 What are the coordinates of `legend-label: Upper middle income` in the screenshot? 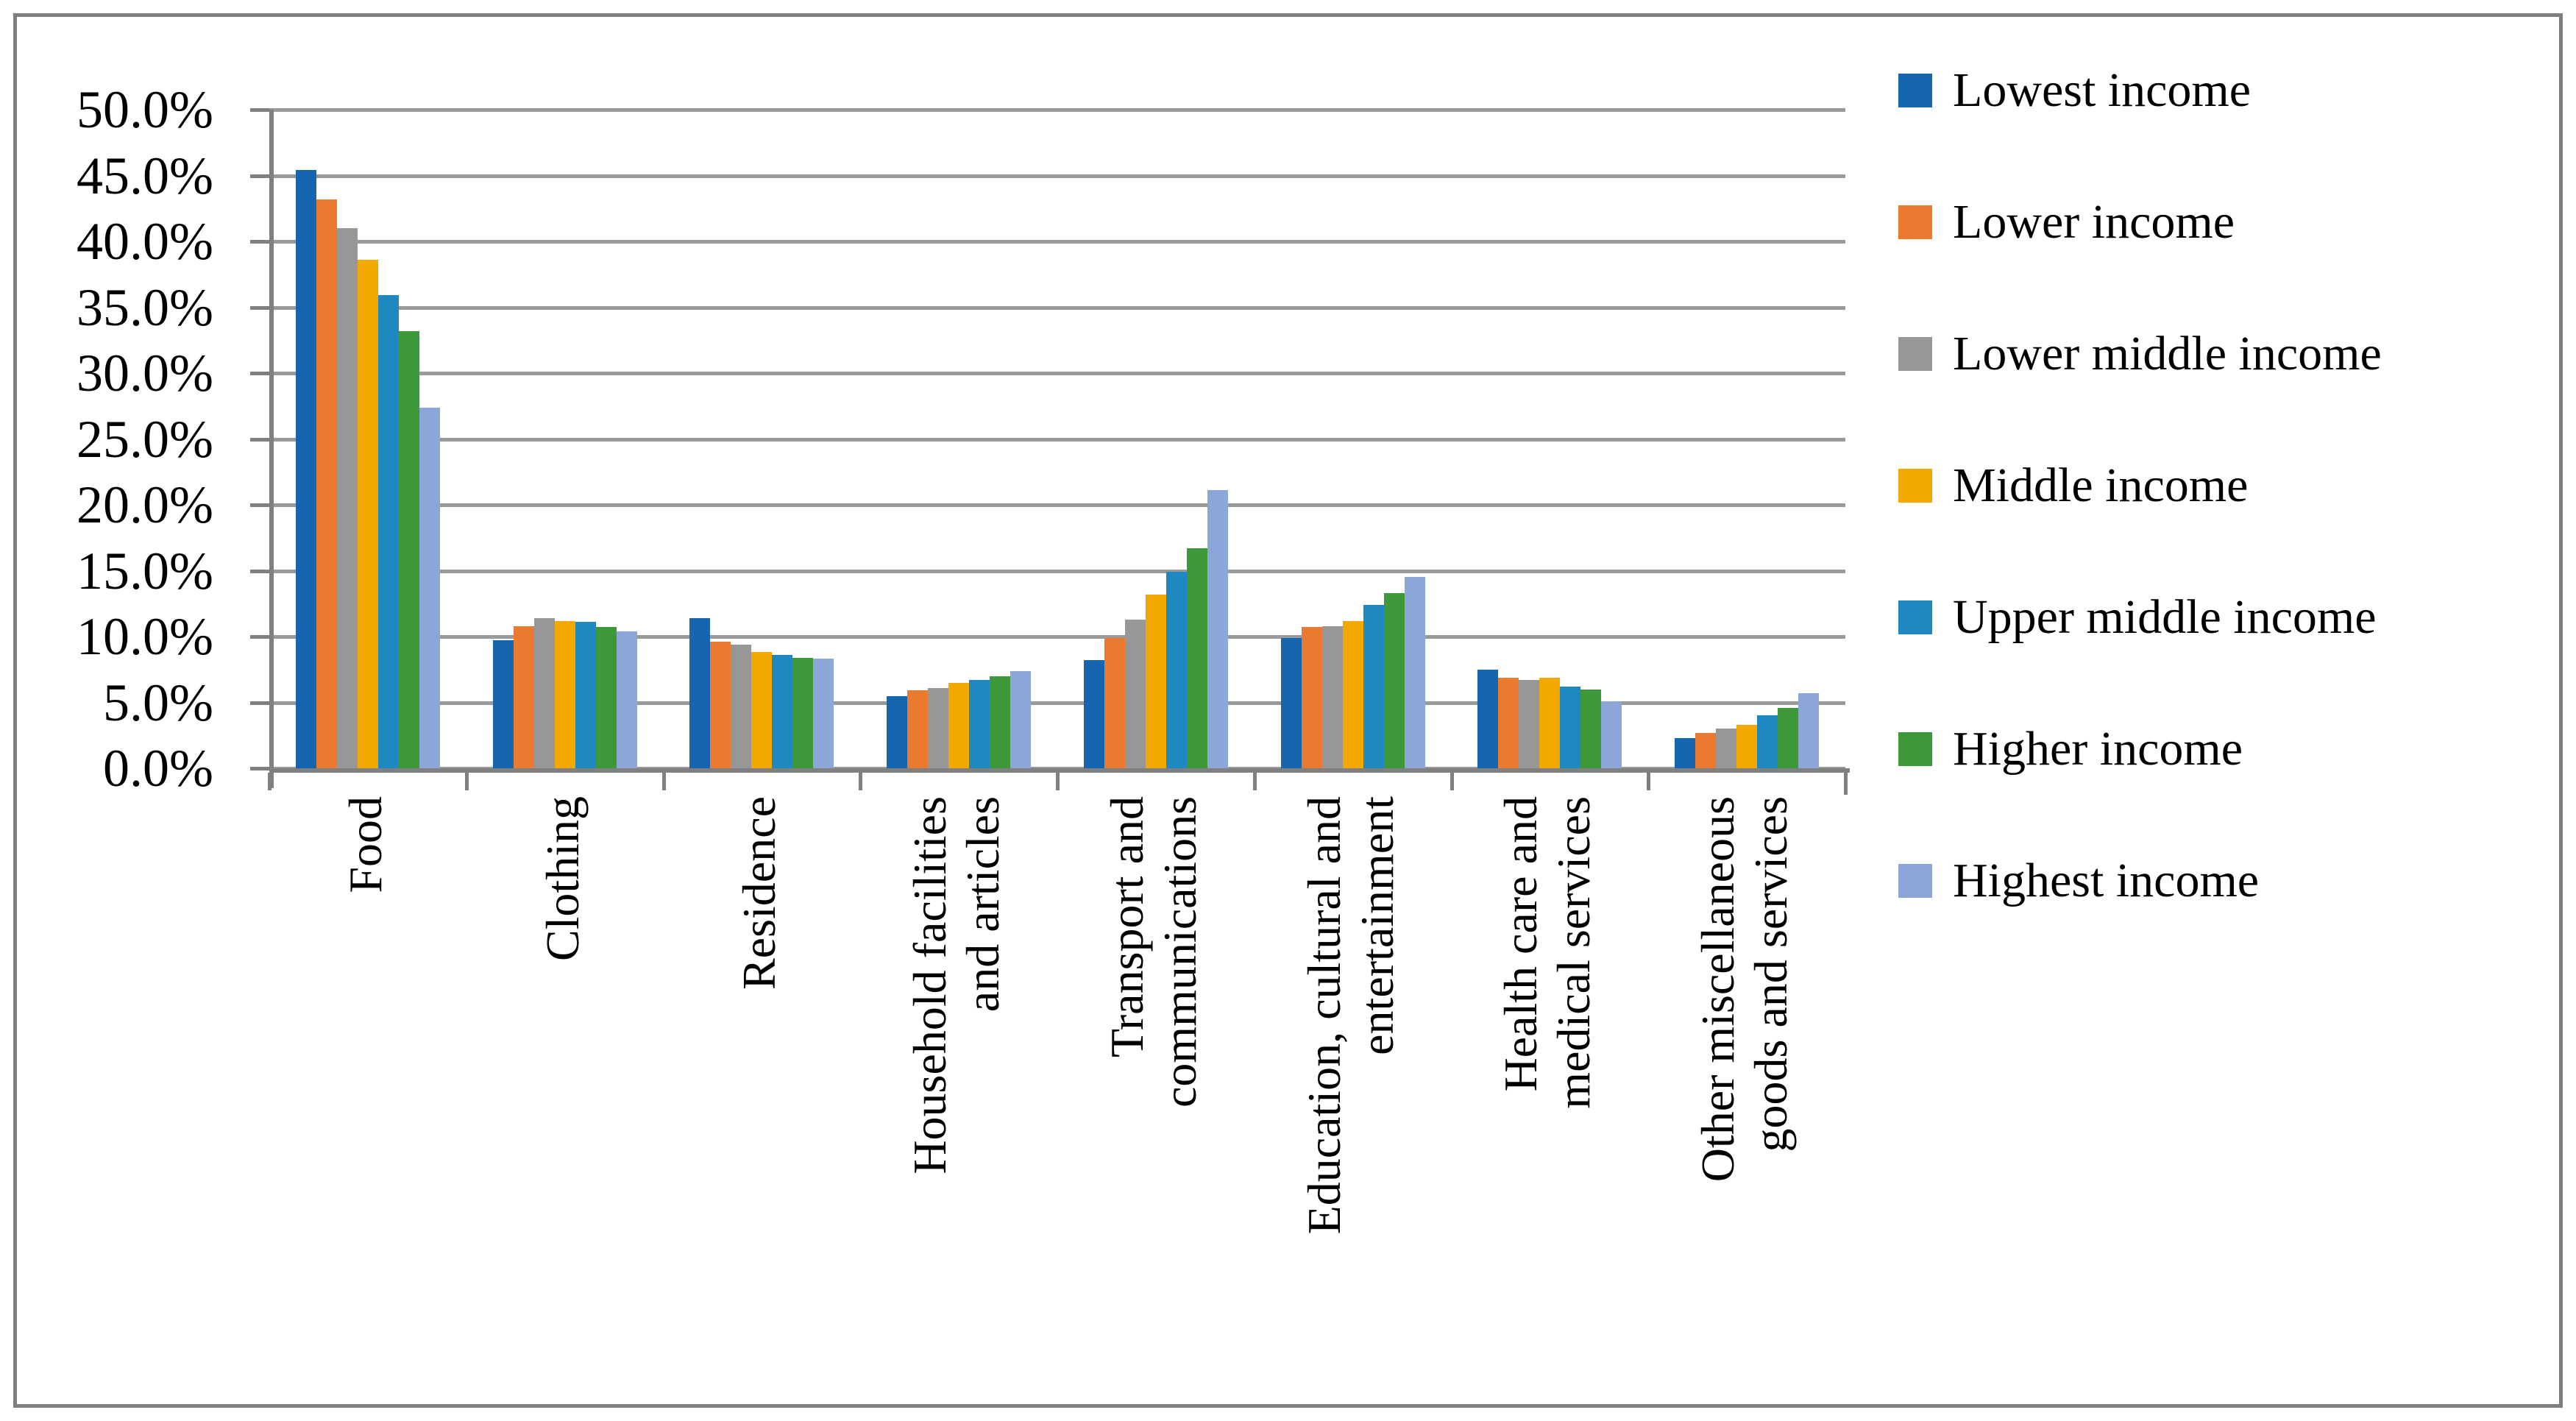 It's located at (2165, 617).